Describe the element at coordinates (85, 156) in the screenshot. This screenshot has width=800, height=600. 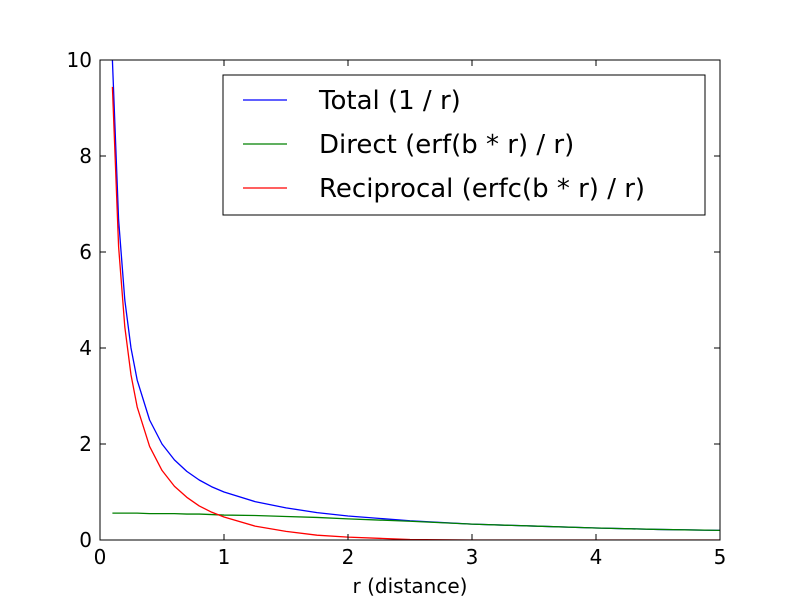
I see `y-tick-label-4: 8` at that location.